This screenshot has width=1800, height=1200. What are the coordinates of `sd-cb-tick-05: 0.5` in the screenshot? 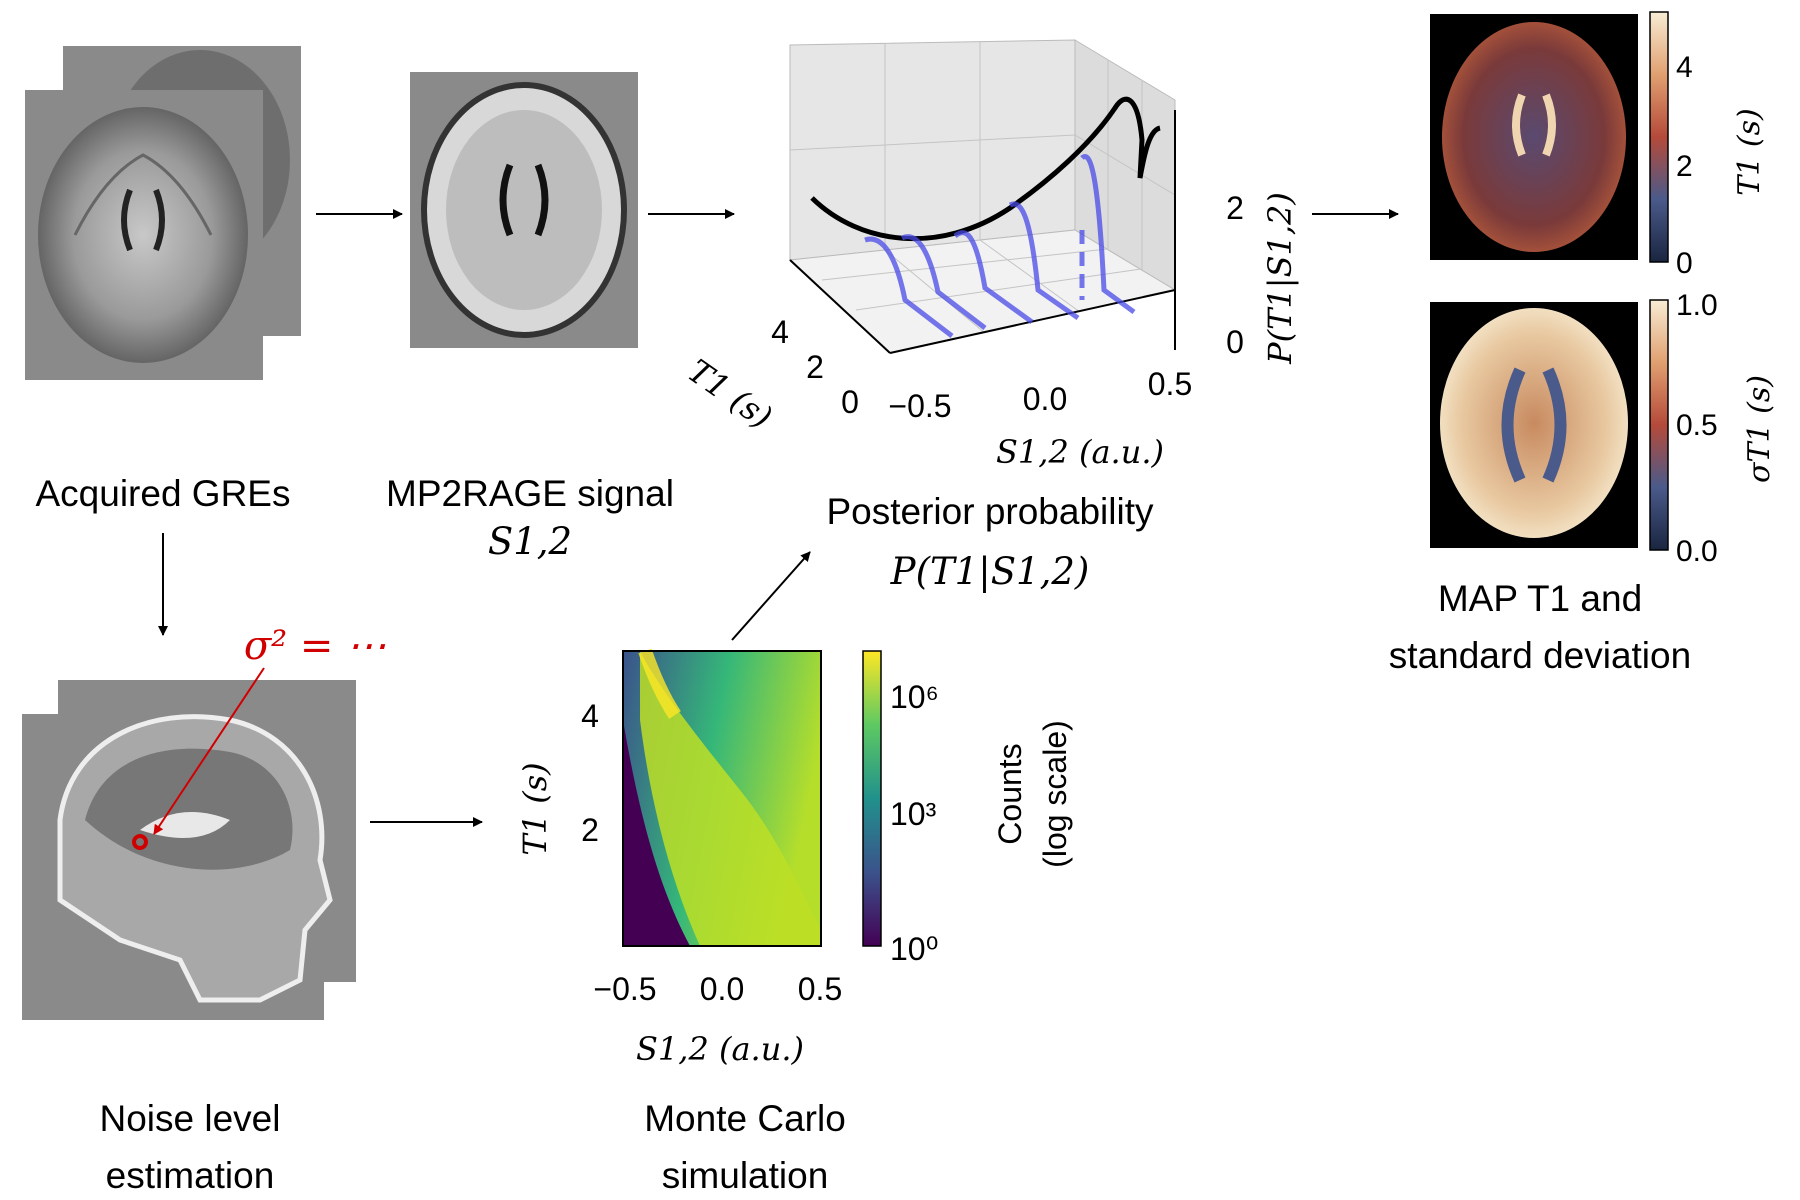 It's located at (1697, 425).